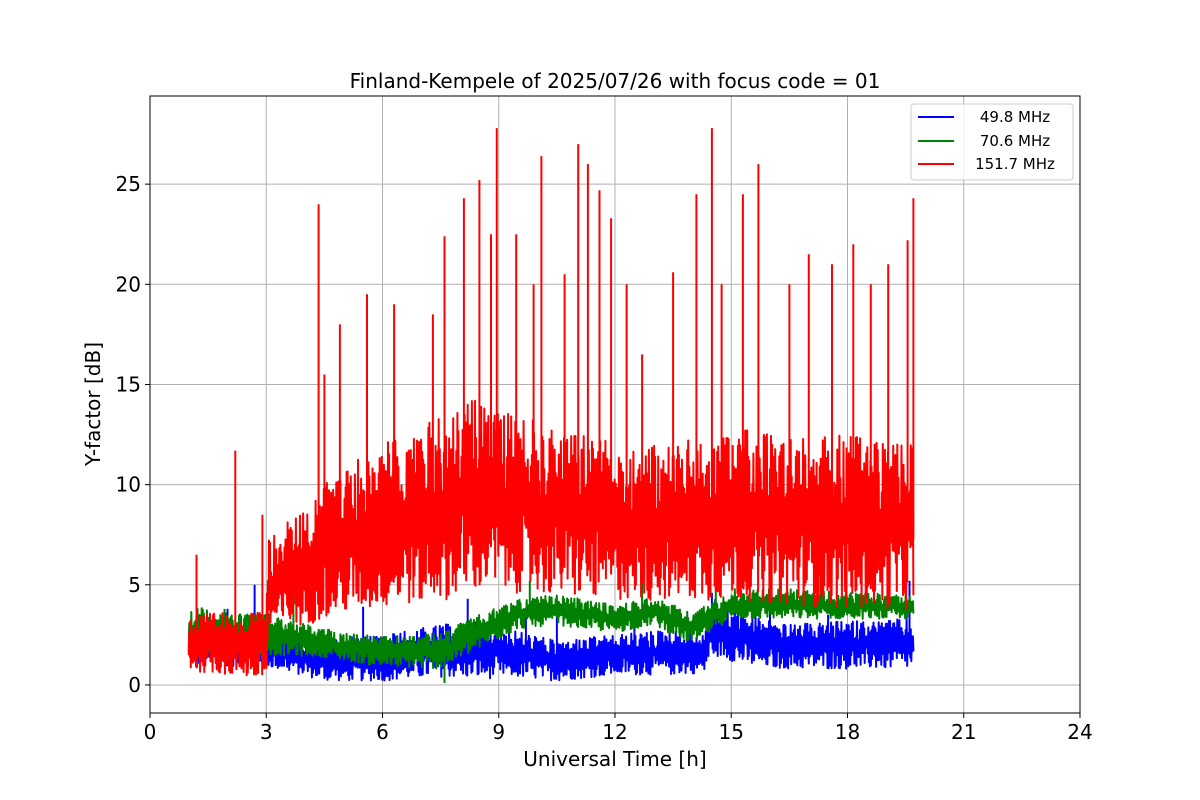 Image resolution: width=1200 pixels, height=800 pixels. What do you see at coordinates (551, 629) in the screenshot?
I see `series-line-70-6-mhz` at bounding box center [551, 629].